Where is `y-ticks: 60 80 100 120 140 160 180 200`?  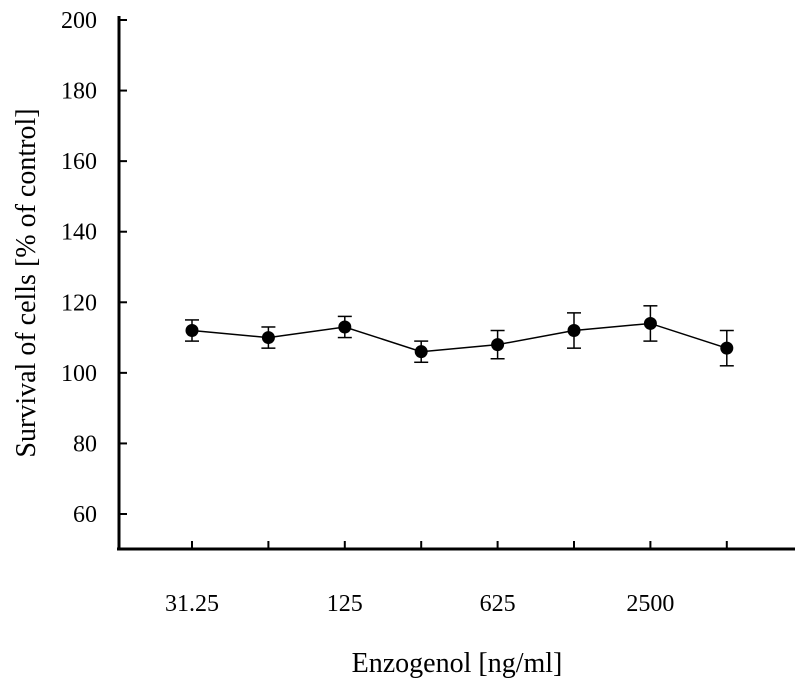
y-ticks: 60 80 100 120 140 160 180 200 is located at coordinates (94, 268).